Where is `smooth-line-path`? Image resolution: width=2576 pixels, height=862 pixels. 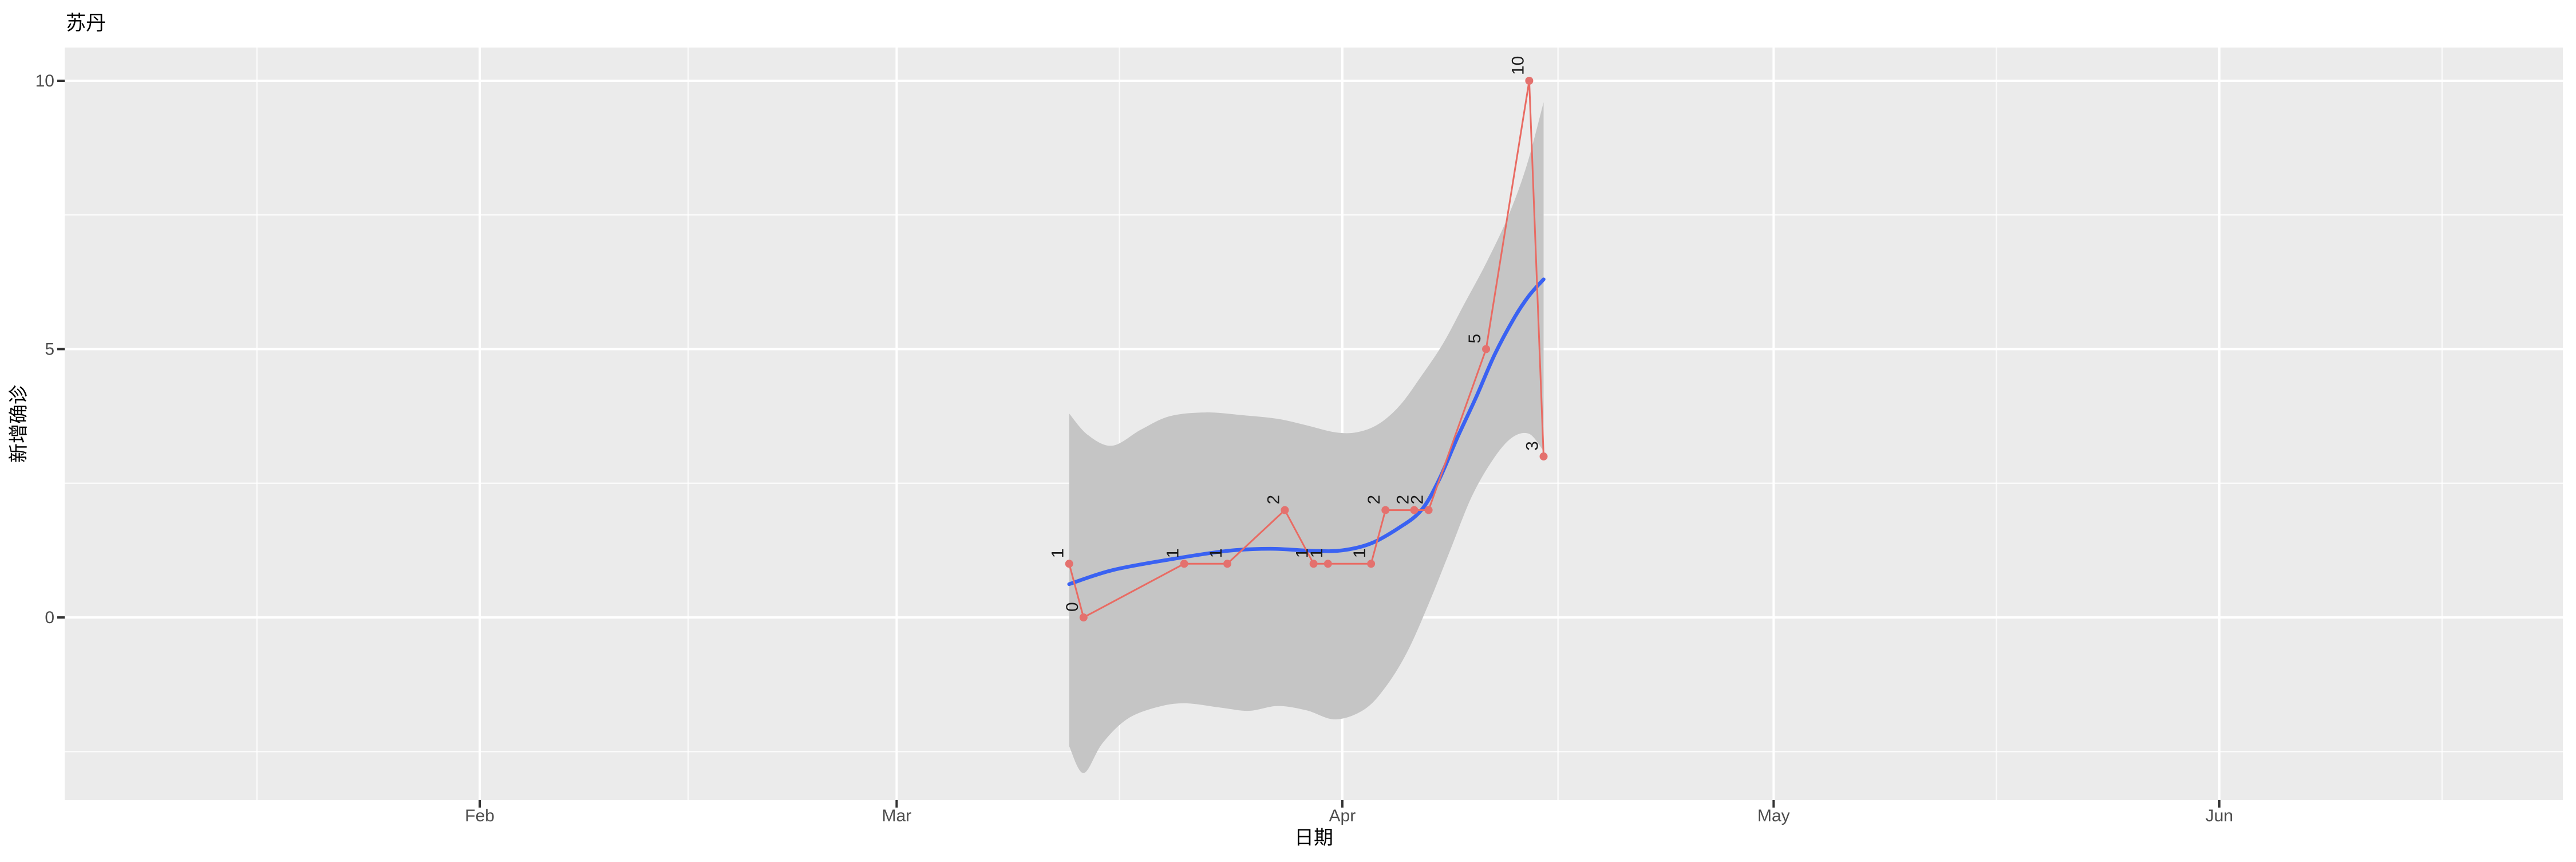 smooth-line-path is located at coordinates (1306, 432).